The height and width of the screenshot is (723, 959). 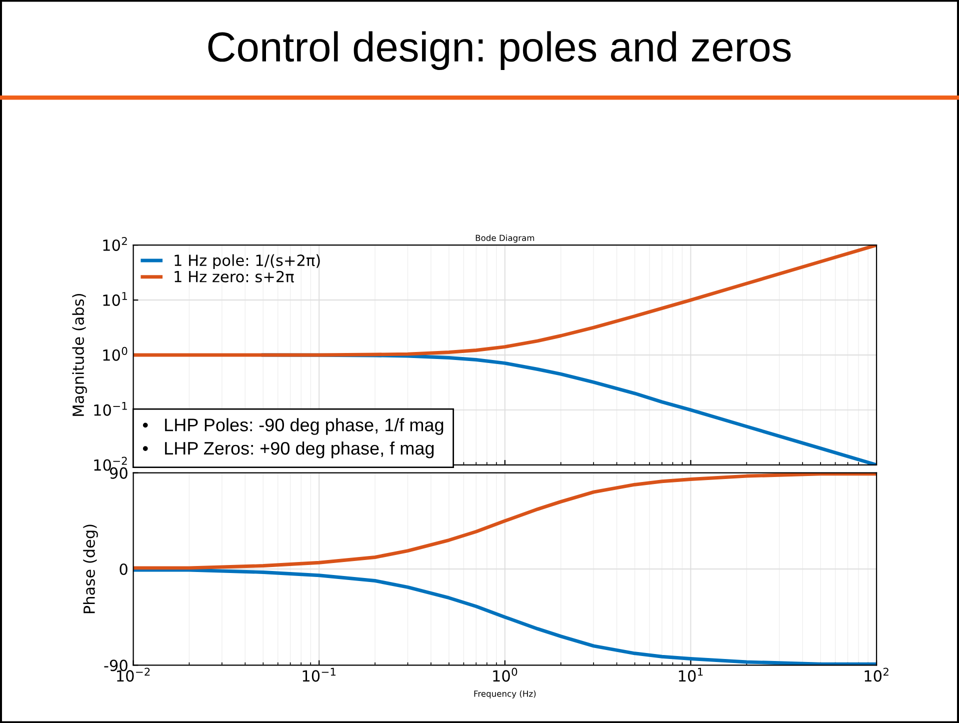 I want to click on x-tick-label: 10$^{0}$, so click(x=505, y=675).